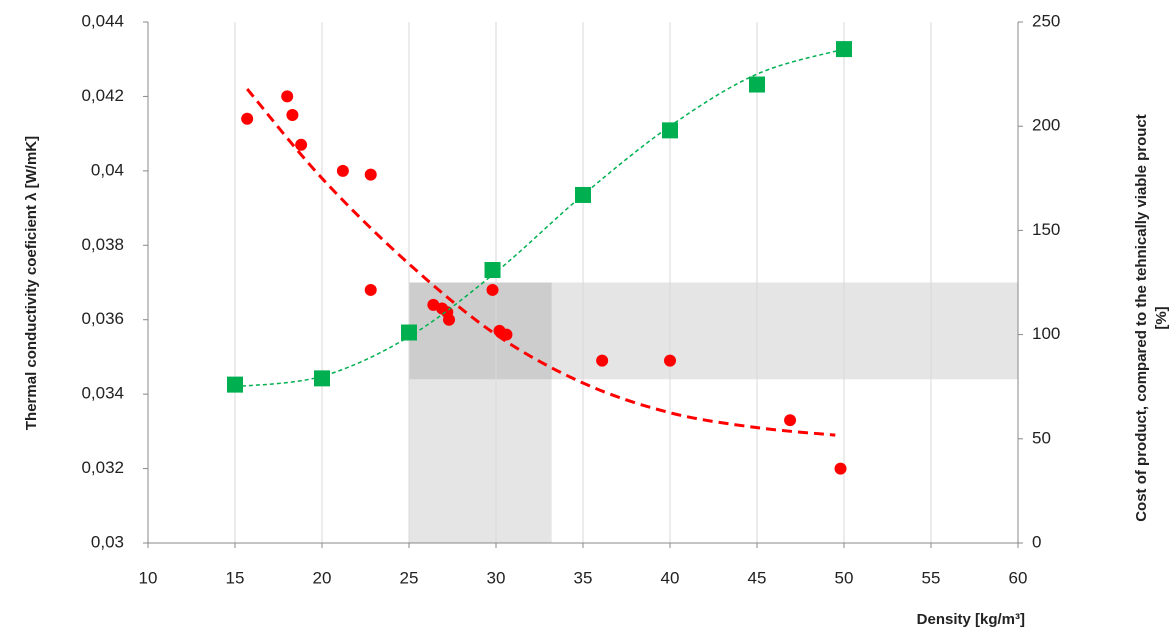 This screenshot has height=639, width=1175. Describe the element at coordinates (496, 577) in the screenshot. I see `x-tick-label: 30` at that location.